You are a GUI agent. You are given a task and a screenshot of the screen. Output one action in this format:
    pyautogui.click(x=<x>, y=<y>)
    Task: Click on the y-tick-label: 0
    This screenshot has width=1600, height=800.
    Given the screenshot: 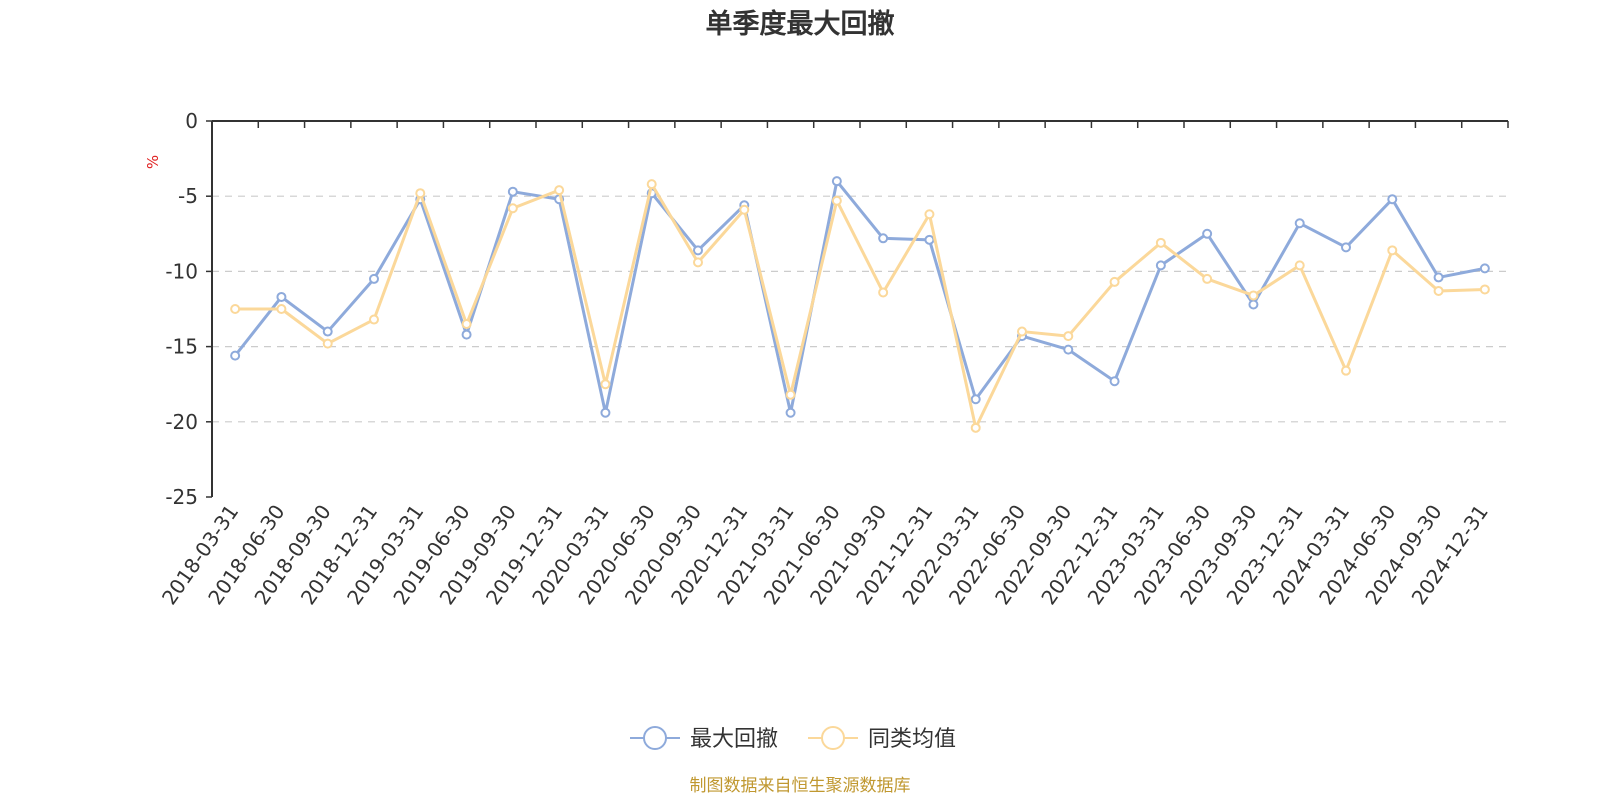 What is the action you would take?
    pyautogui.click(x=191, y=121)
    